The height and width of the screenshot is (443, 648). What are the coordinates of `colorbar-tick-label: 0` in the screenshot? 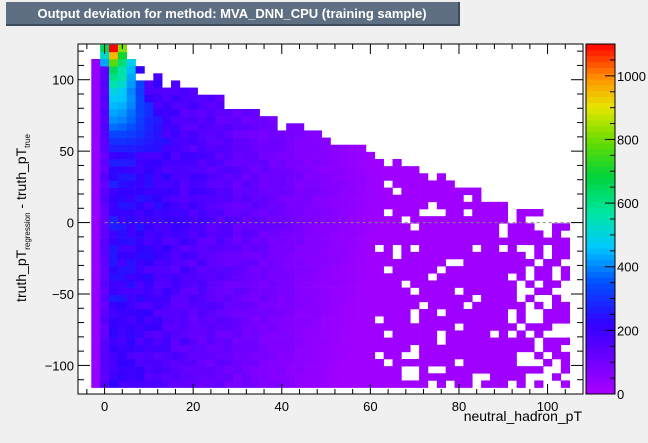 It's located at (620, 394).